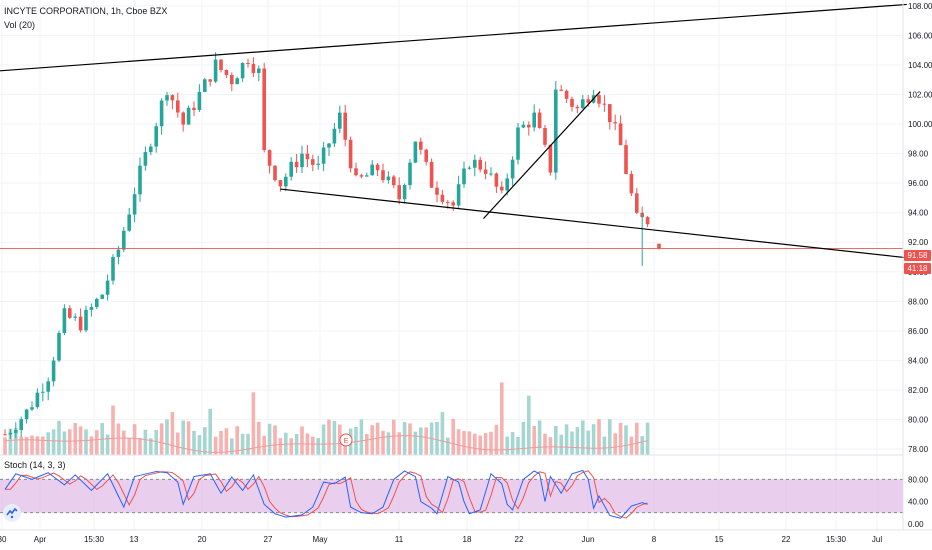 This screenshot has height=550, width=932. Describe the element at coordinates (35, 465) in the screenshot. I see `stochastic-legend: Stoch (14, 3, 3)` at that location.